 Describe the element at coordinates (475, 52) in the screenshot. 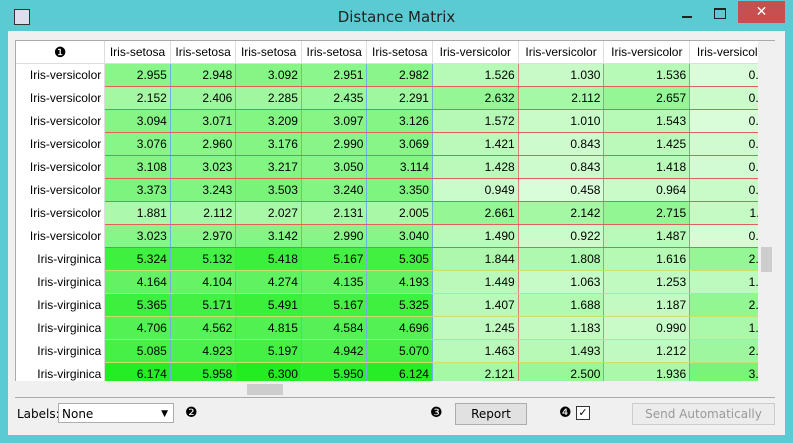

I see `column-header: Iris-versicolor` at that location.